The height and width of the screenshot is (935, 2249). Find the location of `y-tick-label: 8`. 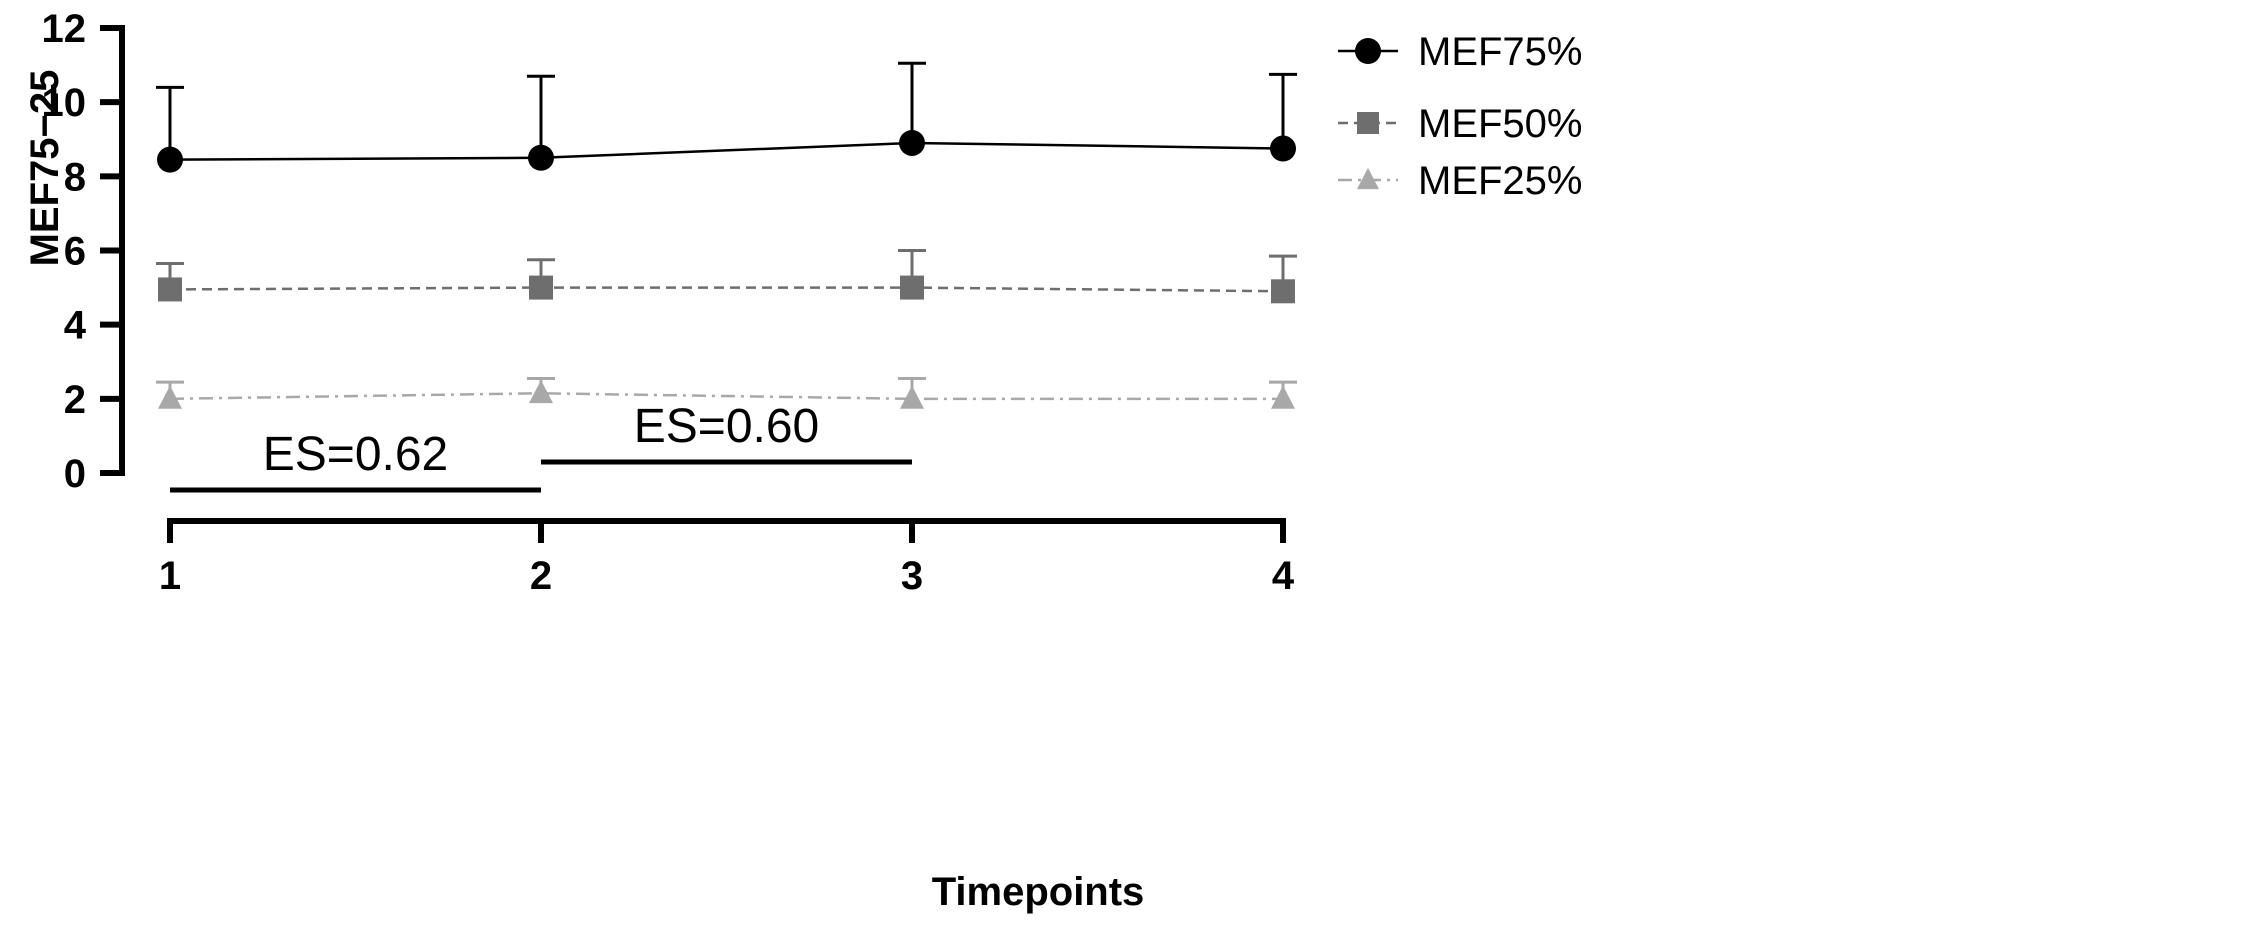

y-tick-label: 8 is located at coordinates (75, 177).